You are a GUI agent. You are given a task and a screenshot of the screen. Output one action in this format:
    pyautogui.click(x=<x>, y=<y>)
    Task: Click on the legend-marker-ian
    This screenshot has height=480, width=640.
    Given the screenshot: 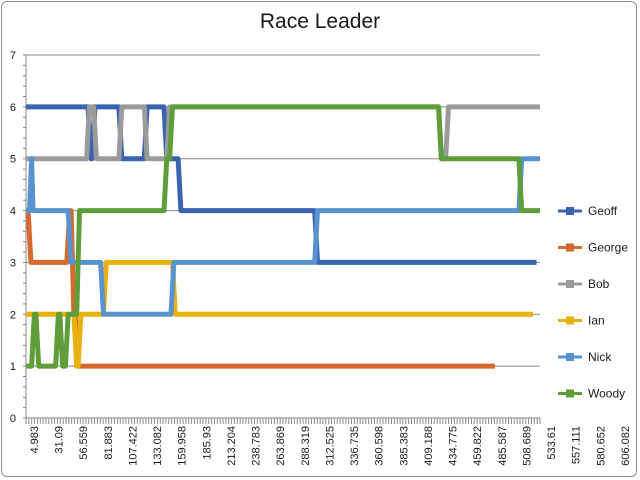 What is the action you would take?
    pyautogui.click(x=570, y=320)
    